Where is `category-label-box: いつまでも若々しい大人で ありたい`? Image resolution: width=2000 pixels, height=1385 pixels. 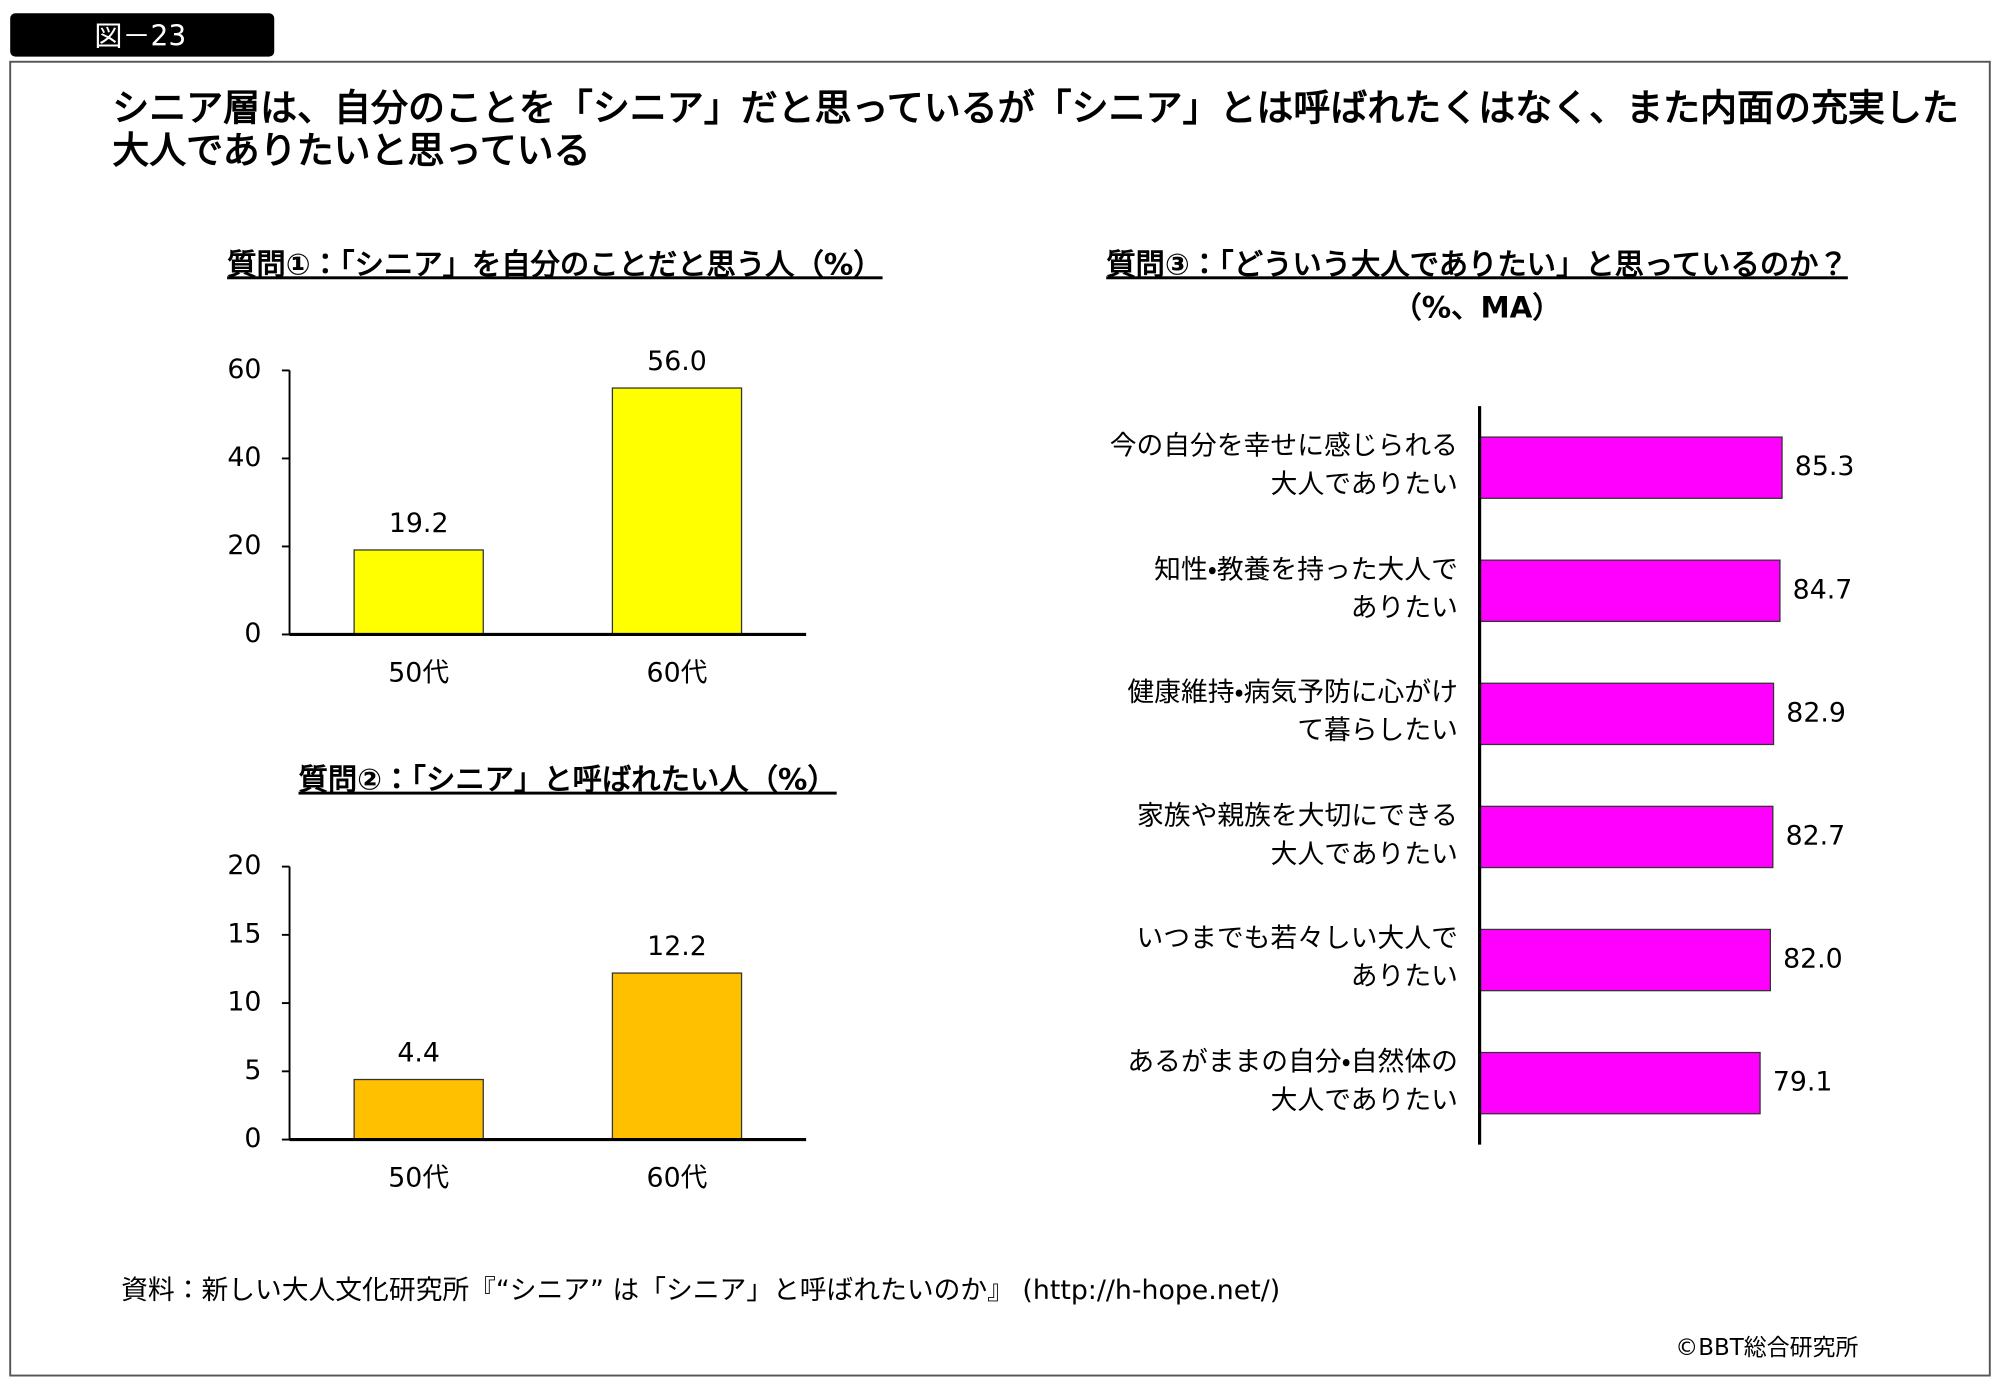 category-label-box: いつまでも若々しい大人で ありたい is located at coordinates (1297, 957).